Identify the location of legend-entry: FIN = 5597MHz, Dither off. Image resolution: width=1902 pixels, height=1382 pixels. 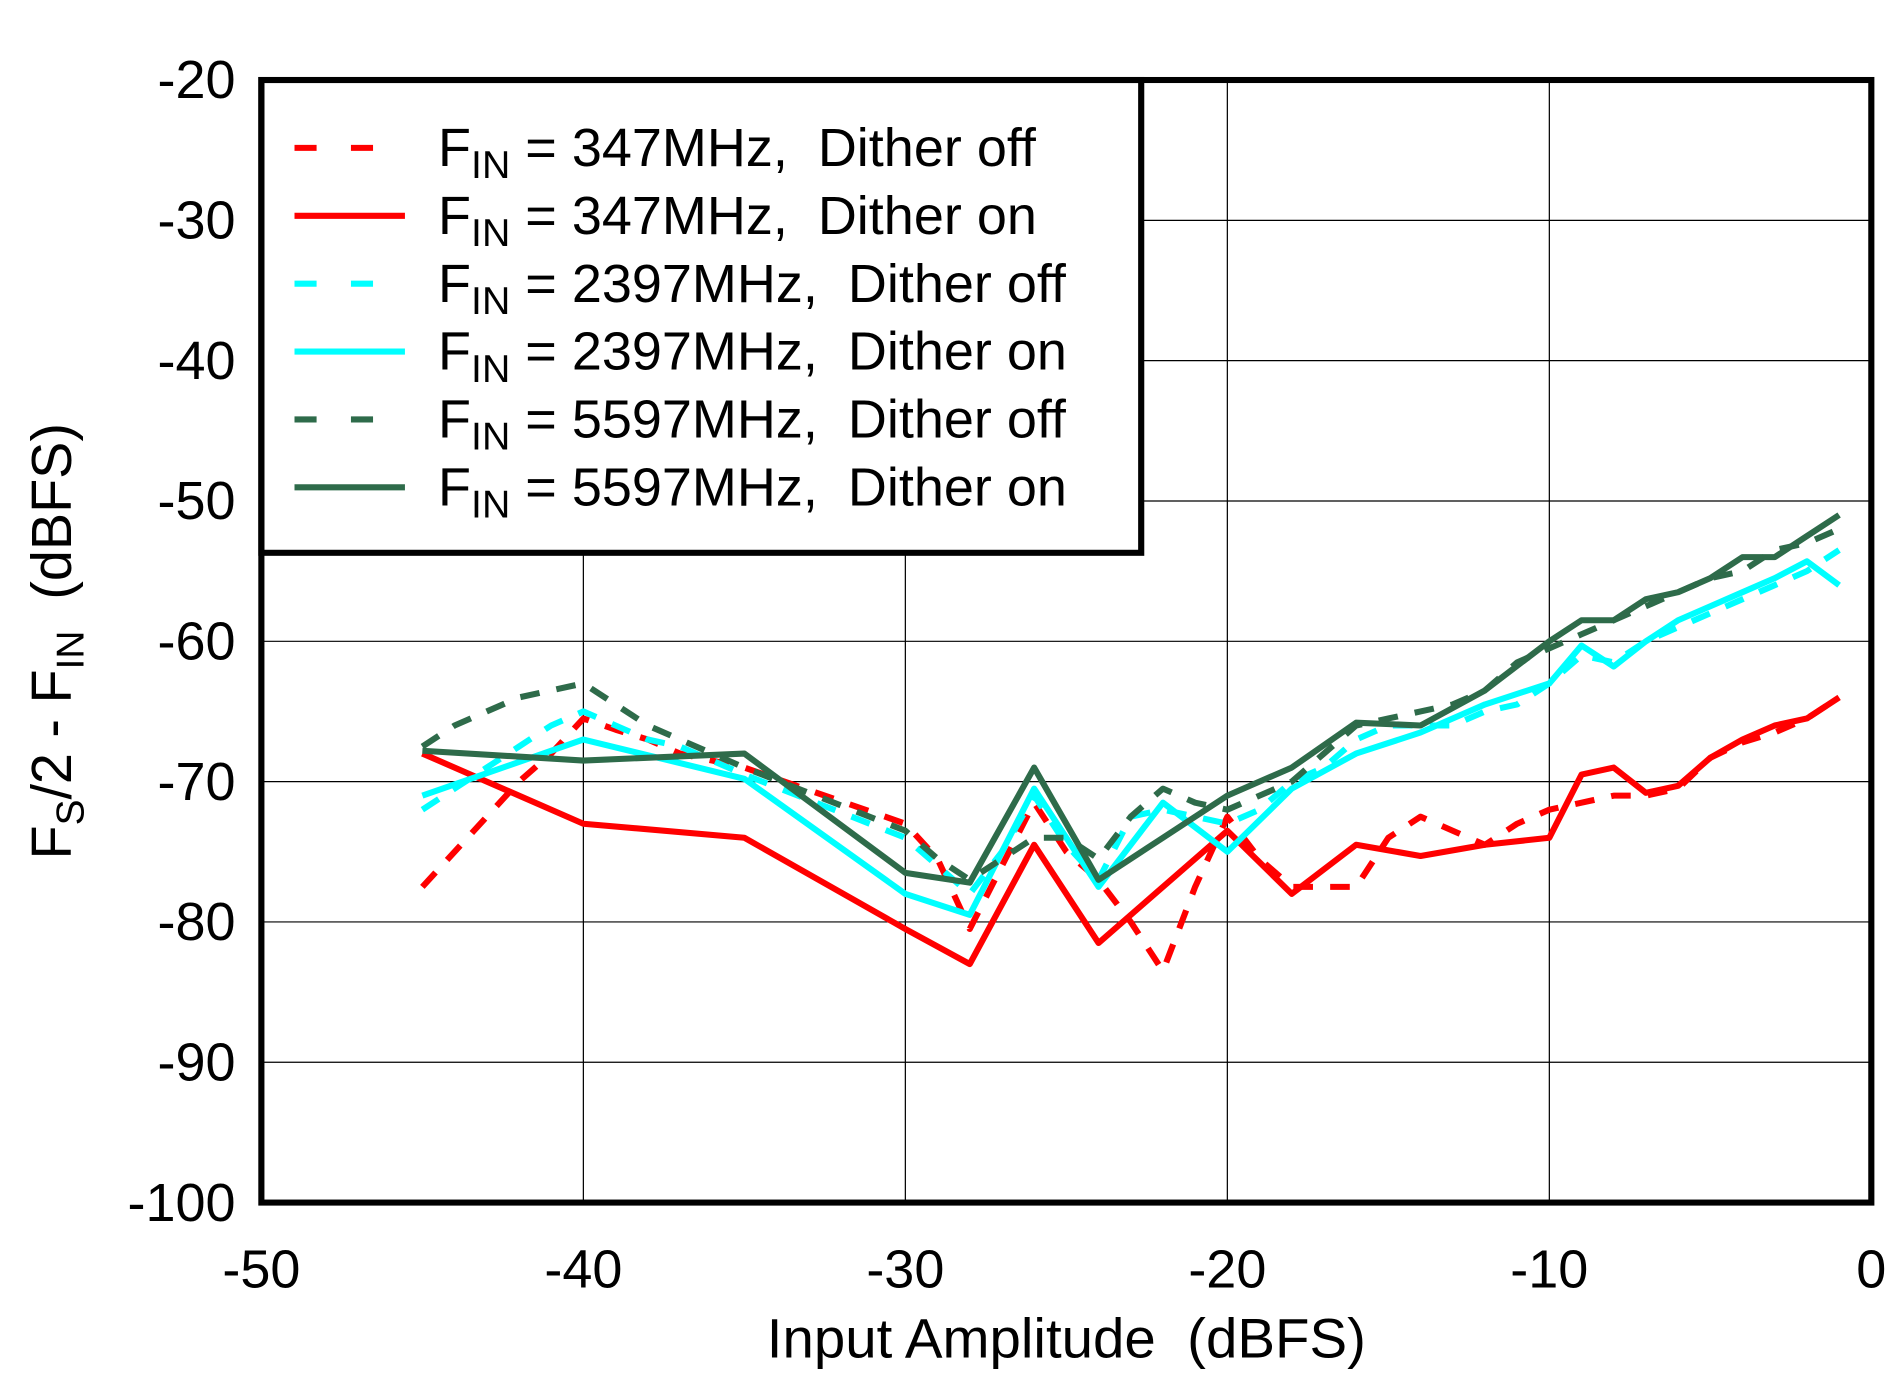
(752, 424).